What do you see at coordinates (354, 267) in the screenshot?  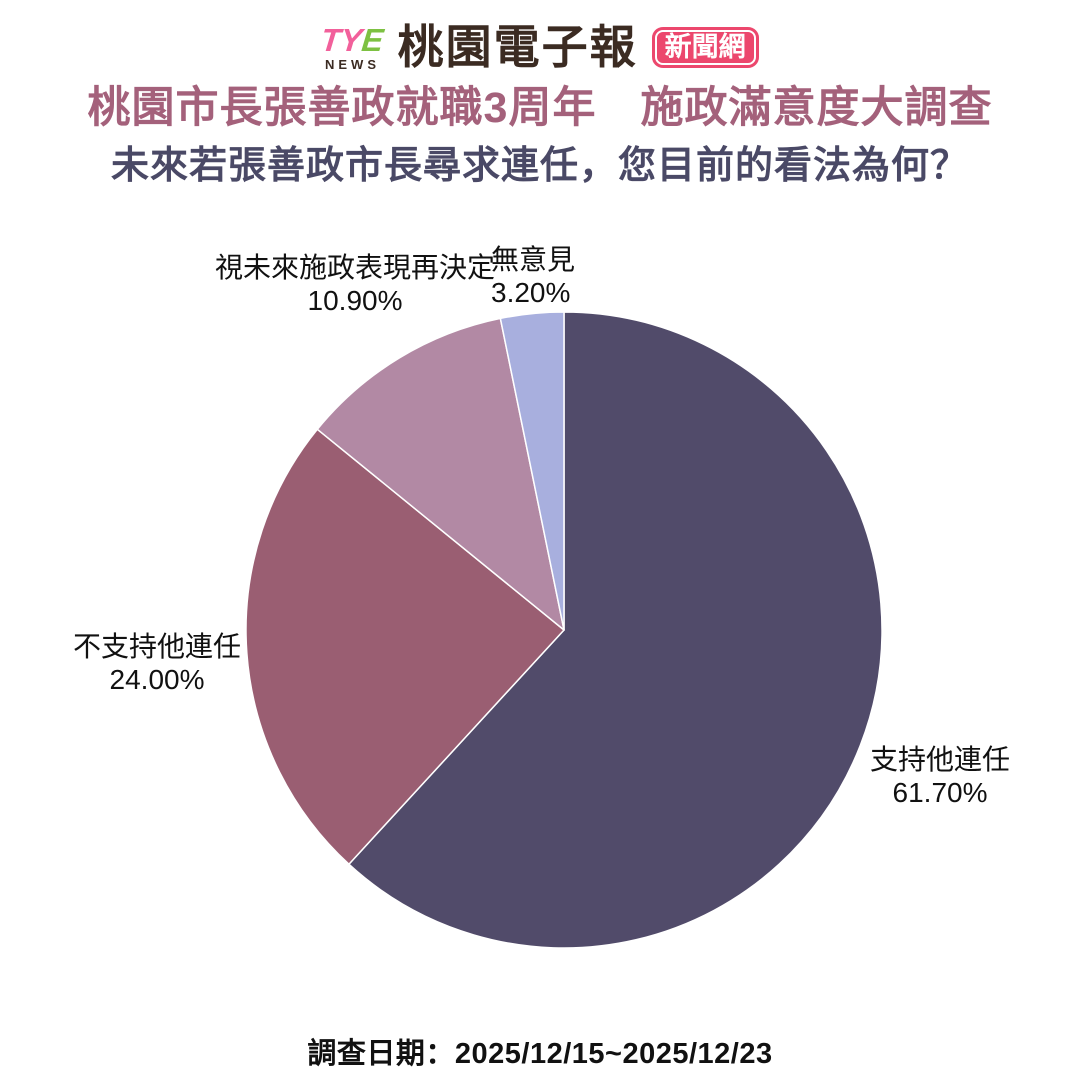 I see `slice-label-text: 視未來施政表現再決定` at bounding box center [354, 267].